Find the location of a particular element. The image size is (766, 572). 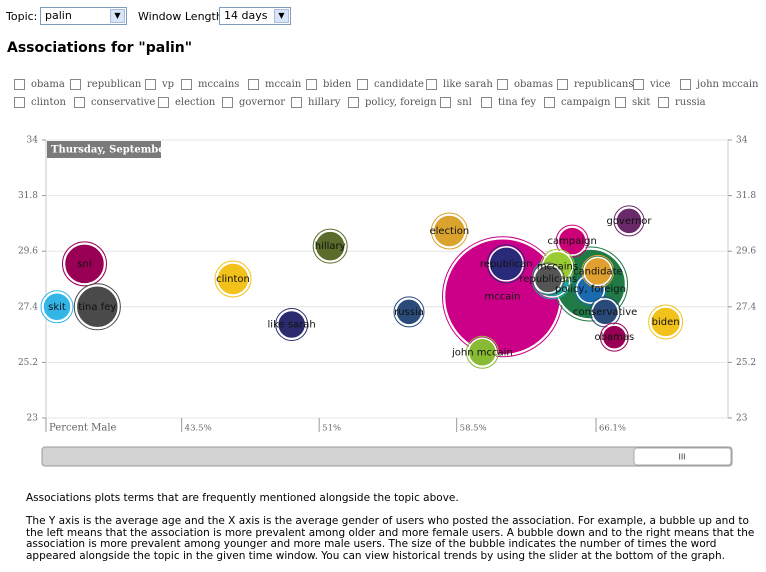

checkbox-label: tina fey is located at coordinates (517, 102).